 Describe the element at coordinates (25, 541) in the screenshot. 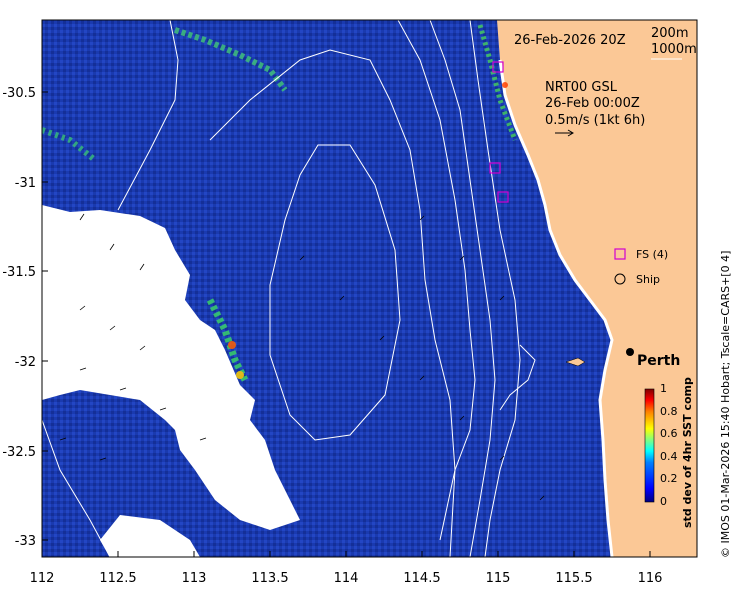

I see `y-tick-label: -33` at that location.